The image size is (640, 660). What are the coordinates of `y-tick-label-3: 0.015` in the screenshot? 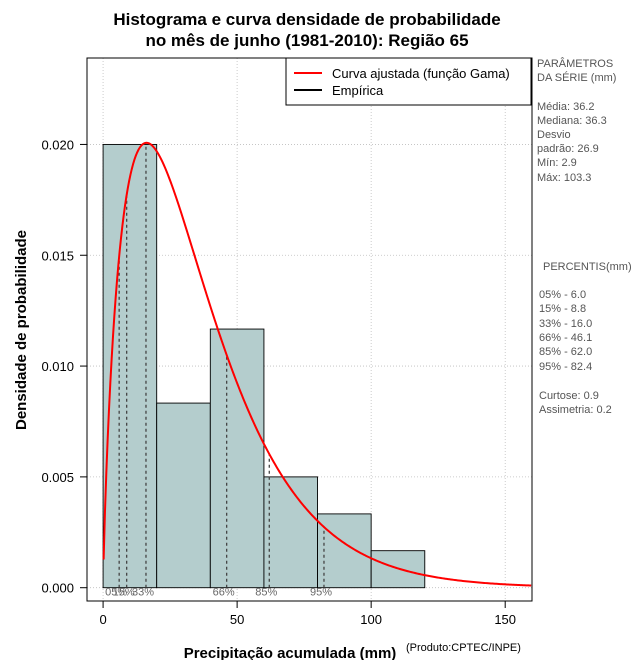 It's located at (57, 255).